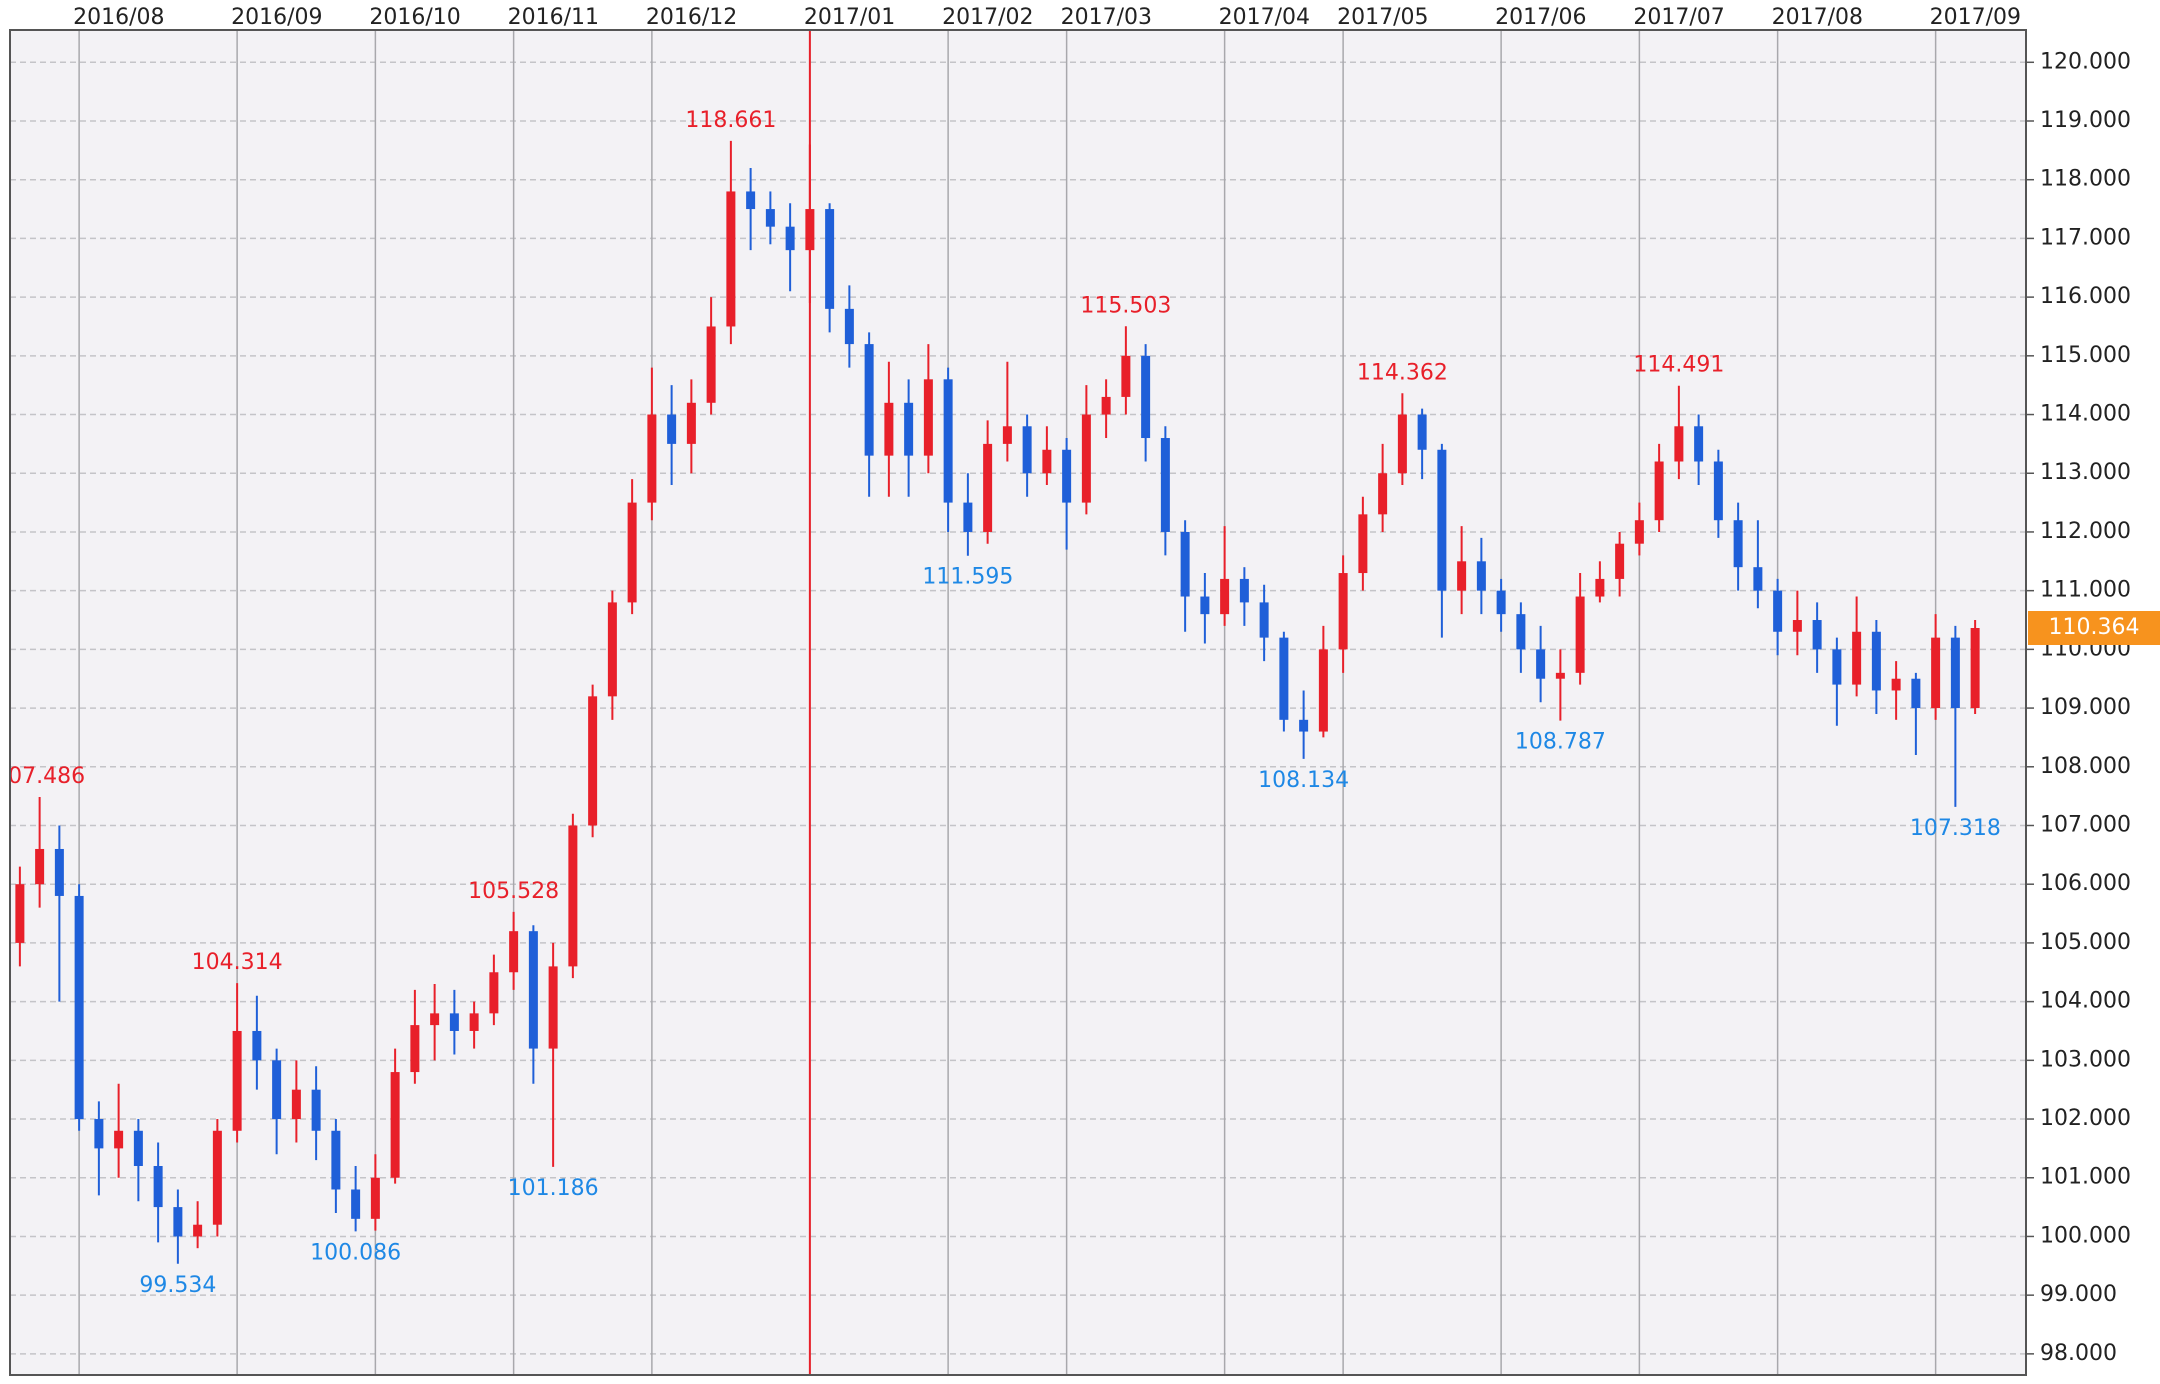 The image size is (2160, 1384). I want to click on x-tick-label: 2017/06, so click(1540, 17).